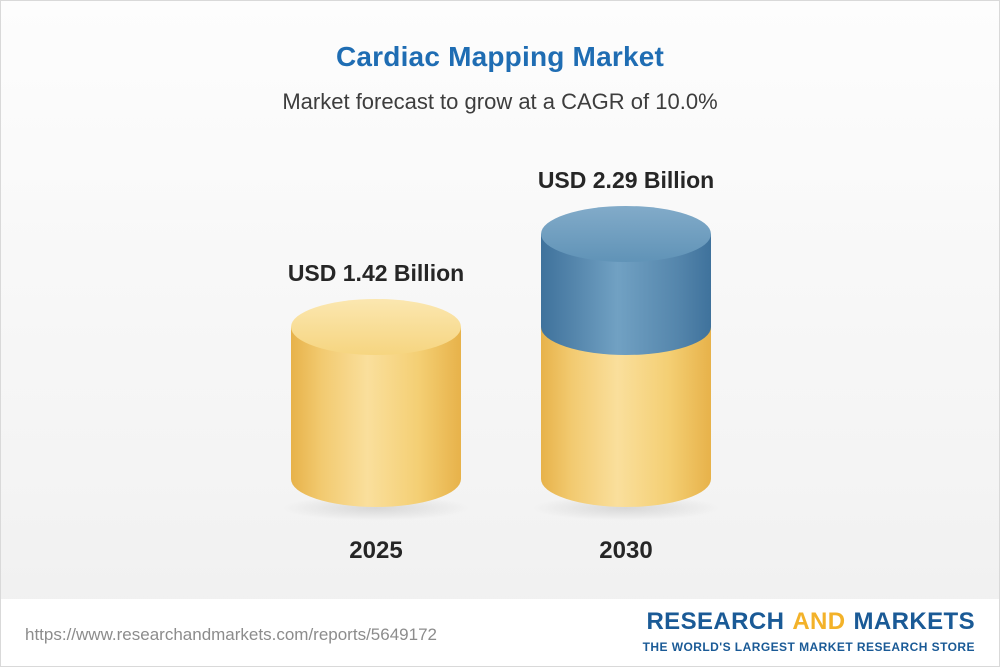 The width and height of the screenshot is (1000, 667). Describe the element at coordinates (626, 180) in the screenshot. I see `bar-2030-value-label: USD 2.29 Billion` at that location.